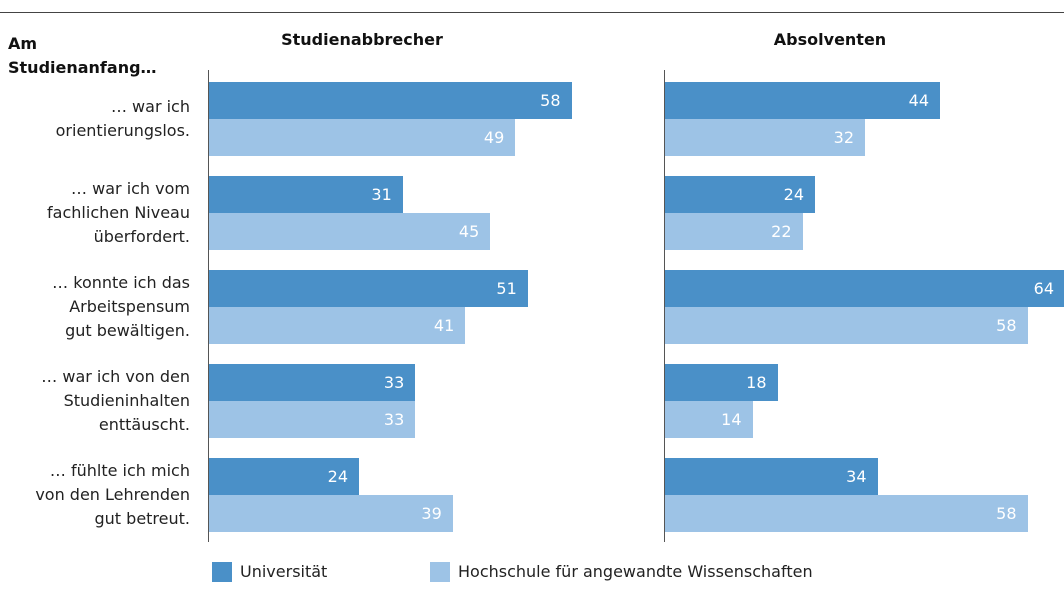  Describe the element at coordinates (444, 325) in the screenshot. I see `value-label: 41` at that location.